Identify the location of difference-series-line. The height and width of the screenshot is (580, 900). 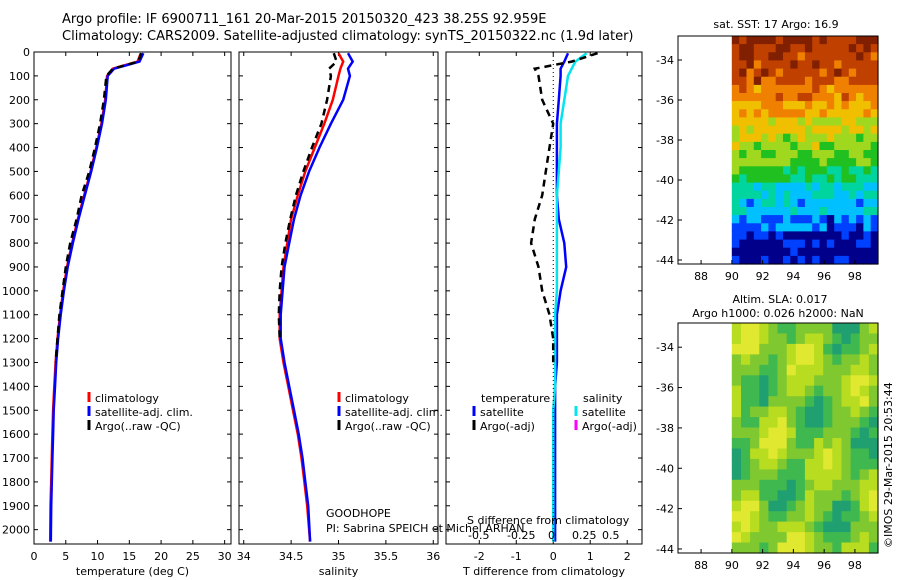
(561, 297).